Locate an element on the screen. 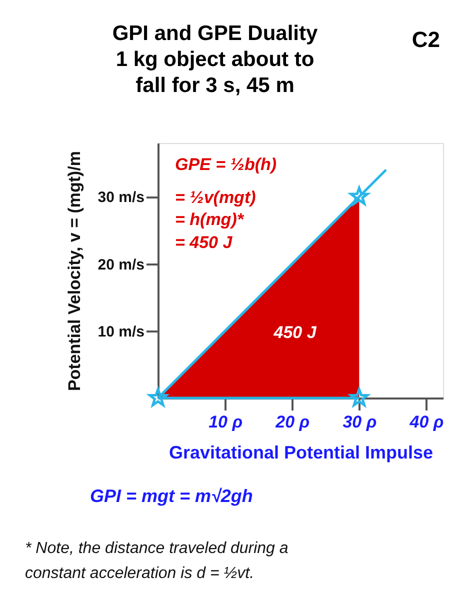 The width and height of the screenshot is (463, 591). annotation: = 450 J is located at coordinates (204, 242).